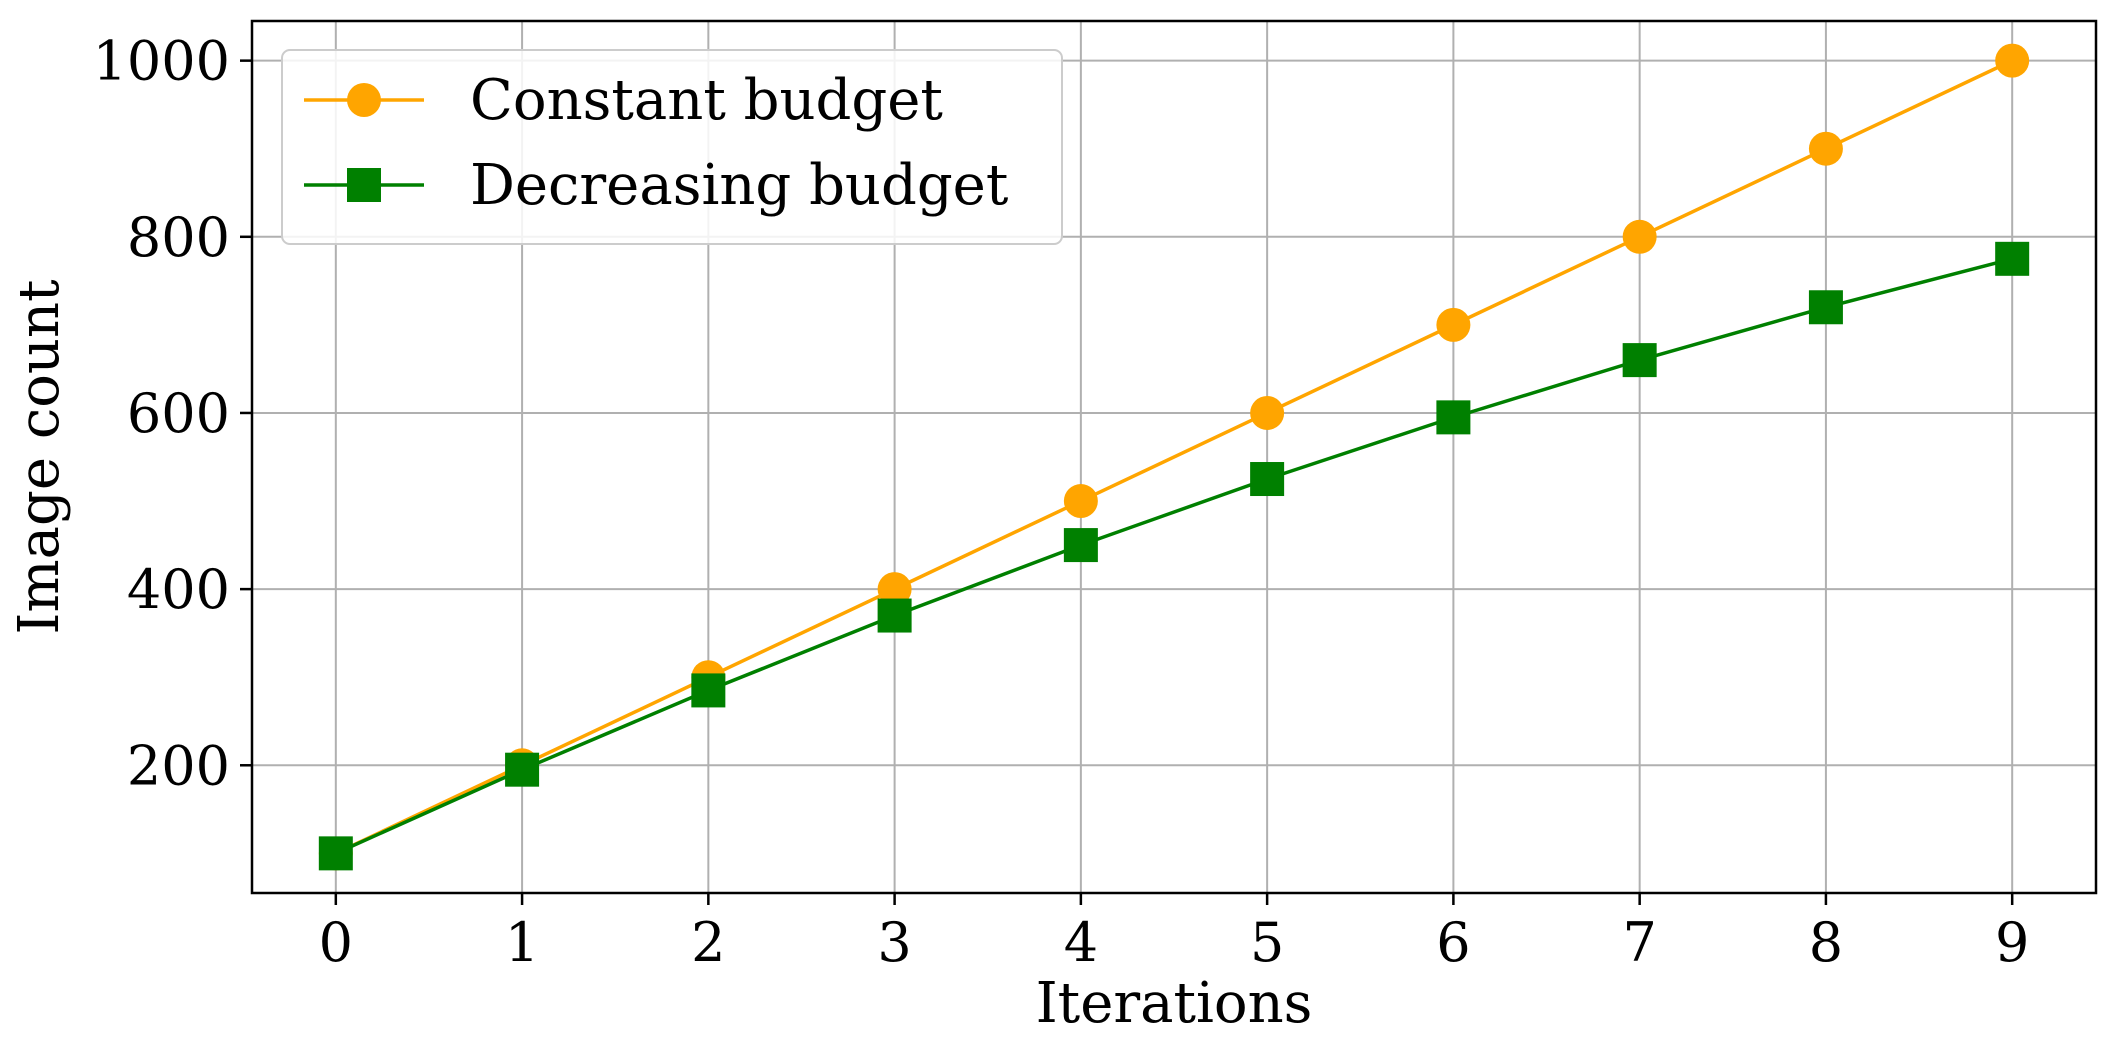  Describe the element at coordinates (706, 100) in the screenshot. I see `legend-label-constant-budget: Constant budget` at that location.